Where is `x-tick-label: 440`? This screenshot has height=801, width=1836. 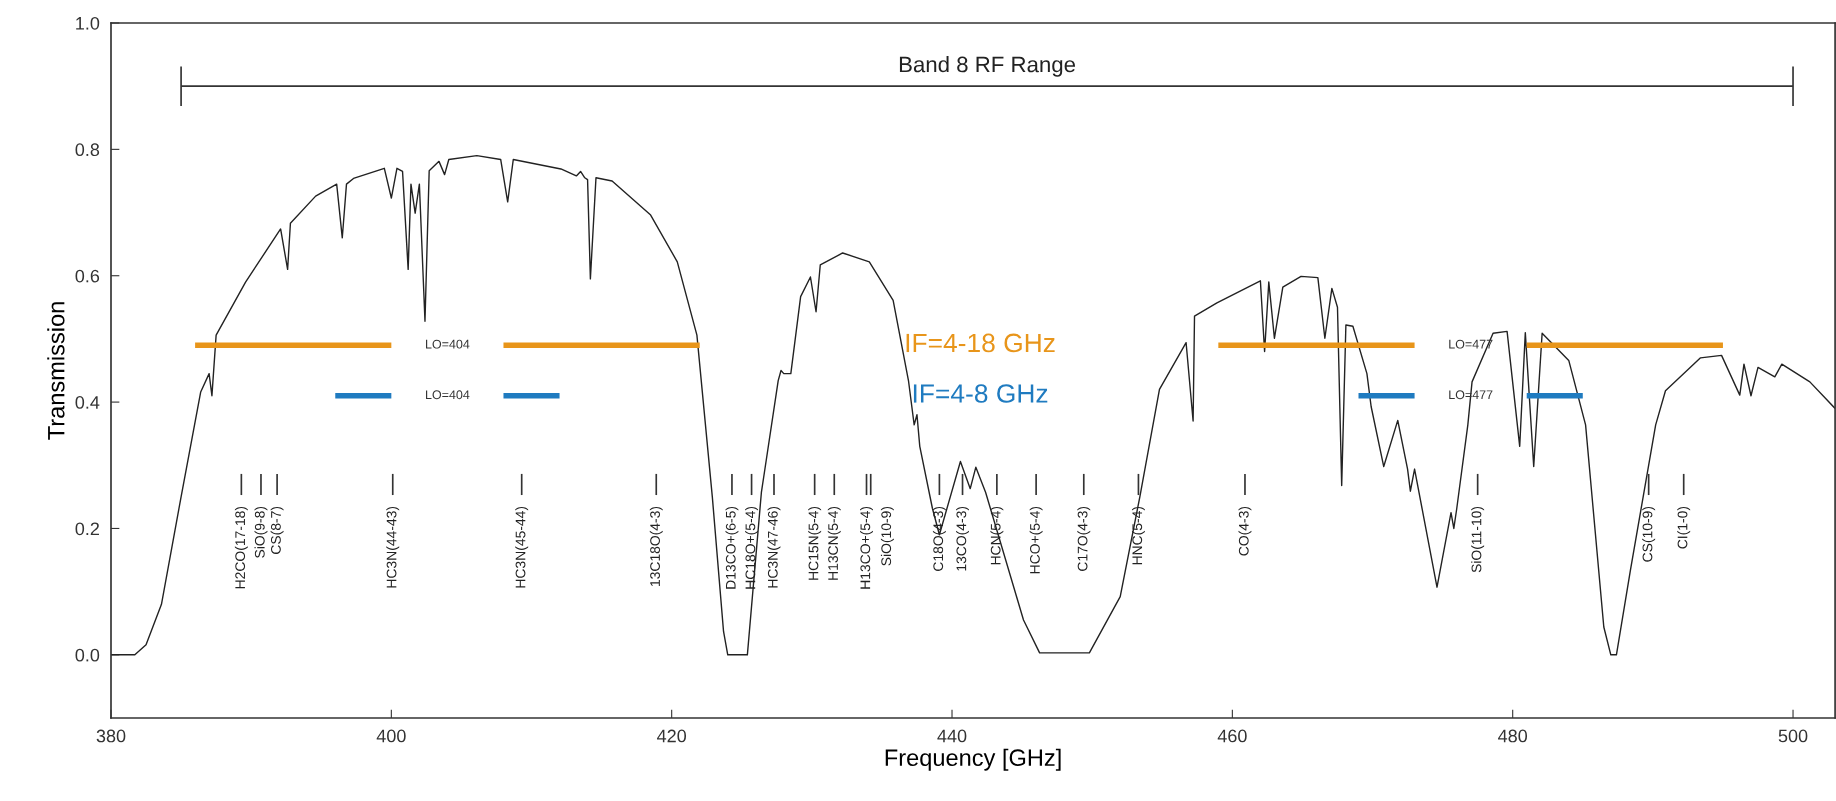
x-tick-label: 440 is located at coordinates (952, 736).